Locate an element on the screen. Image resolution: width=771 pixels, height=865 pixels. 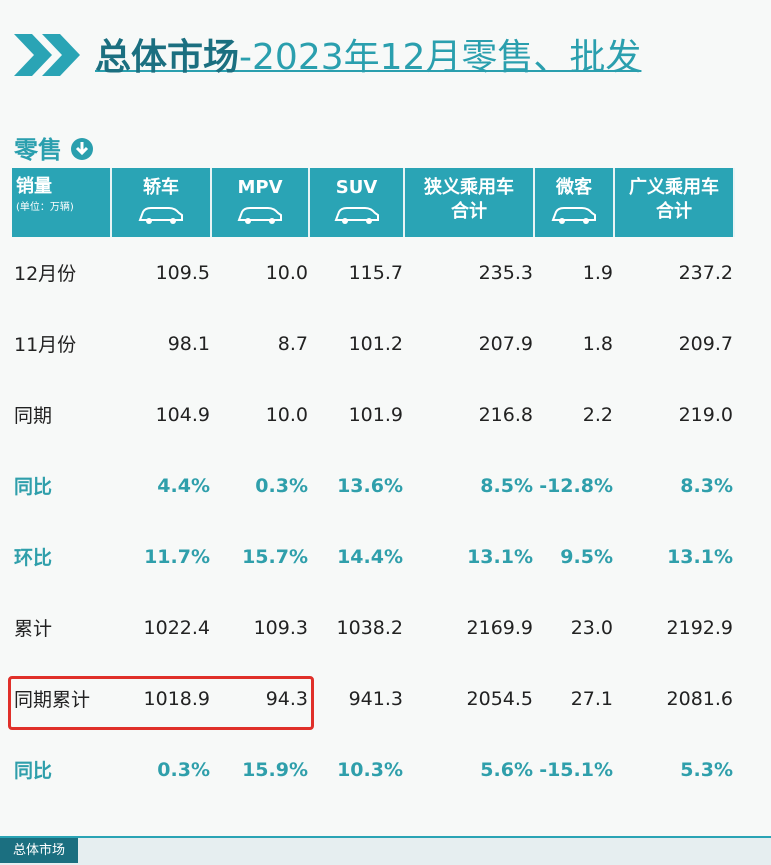
cell-value: 115.7 is located at coordinates (375, 272).